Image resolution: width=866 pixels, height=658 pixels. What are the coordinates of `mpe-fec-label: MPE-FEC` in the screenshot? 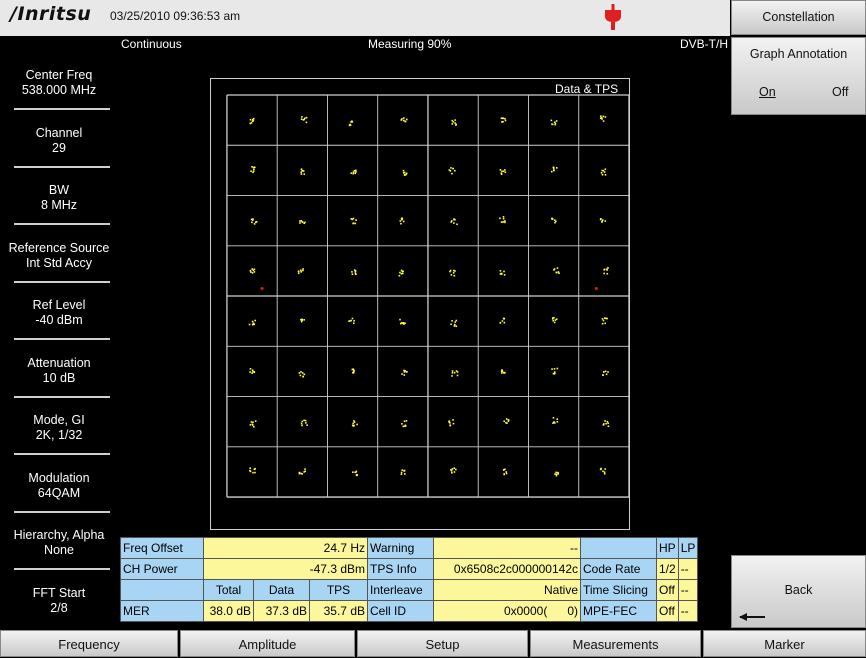 It's located at (618, 611).